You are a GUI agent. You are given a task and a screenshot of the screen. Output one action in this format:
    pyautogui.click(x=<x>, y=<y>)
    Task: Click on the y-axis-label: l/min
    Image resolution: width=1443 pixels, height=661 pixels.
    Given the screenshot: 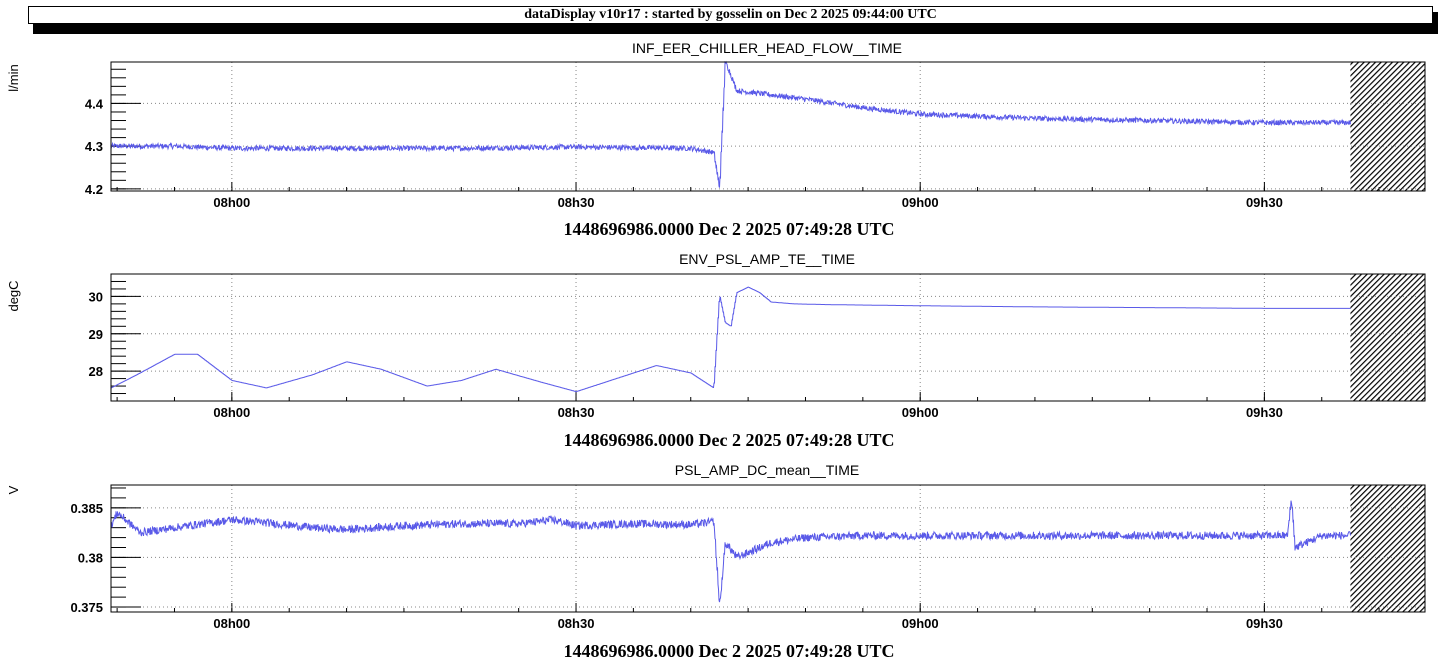 What is the action you would take?
    pyautogui.click(x=13, y=77)
    